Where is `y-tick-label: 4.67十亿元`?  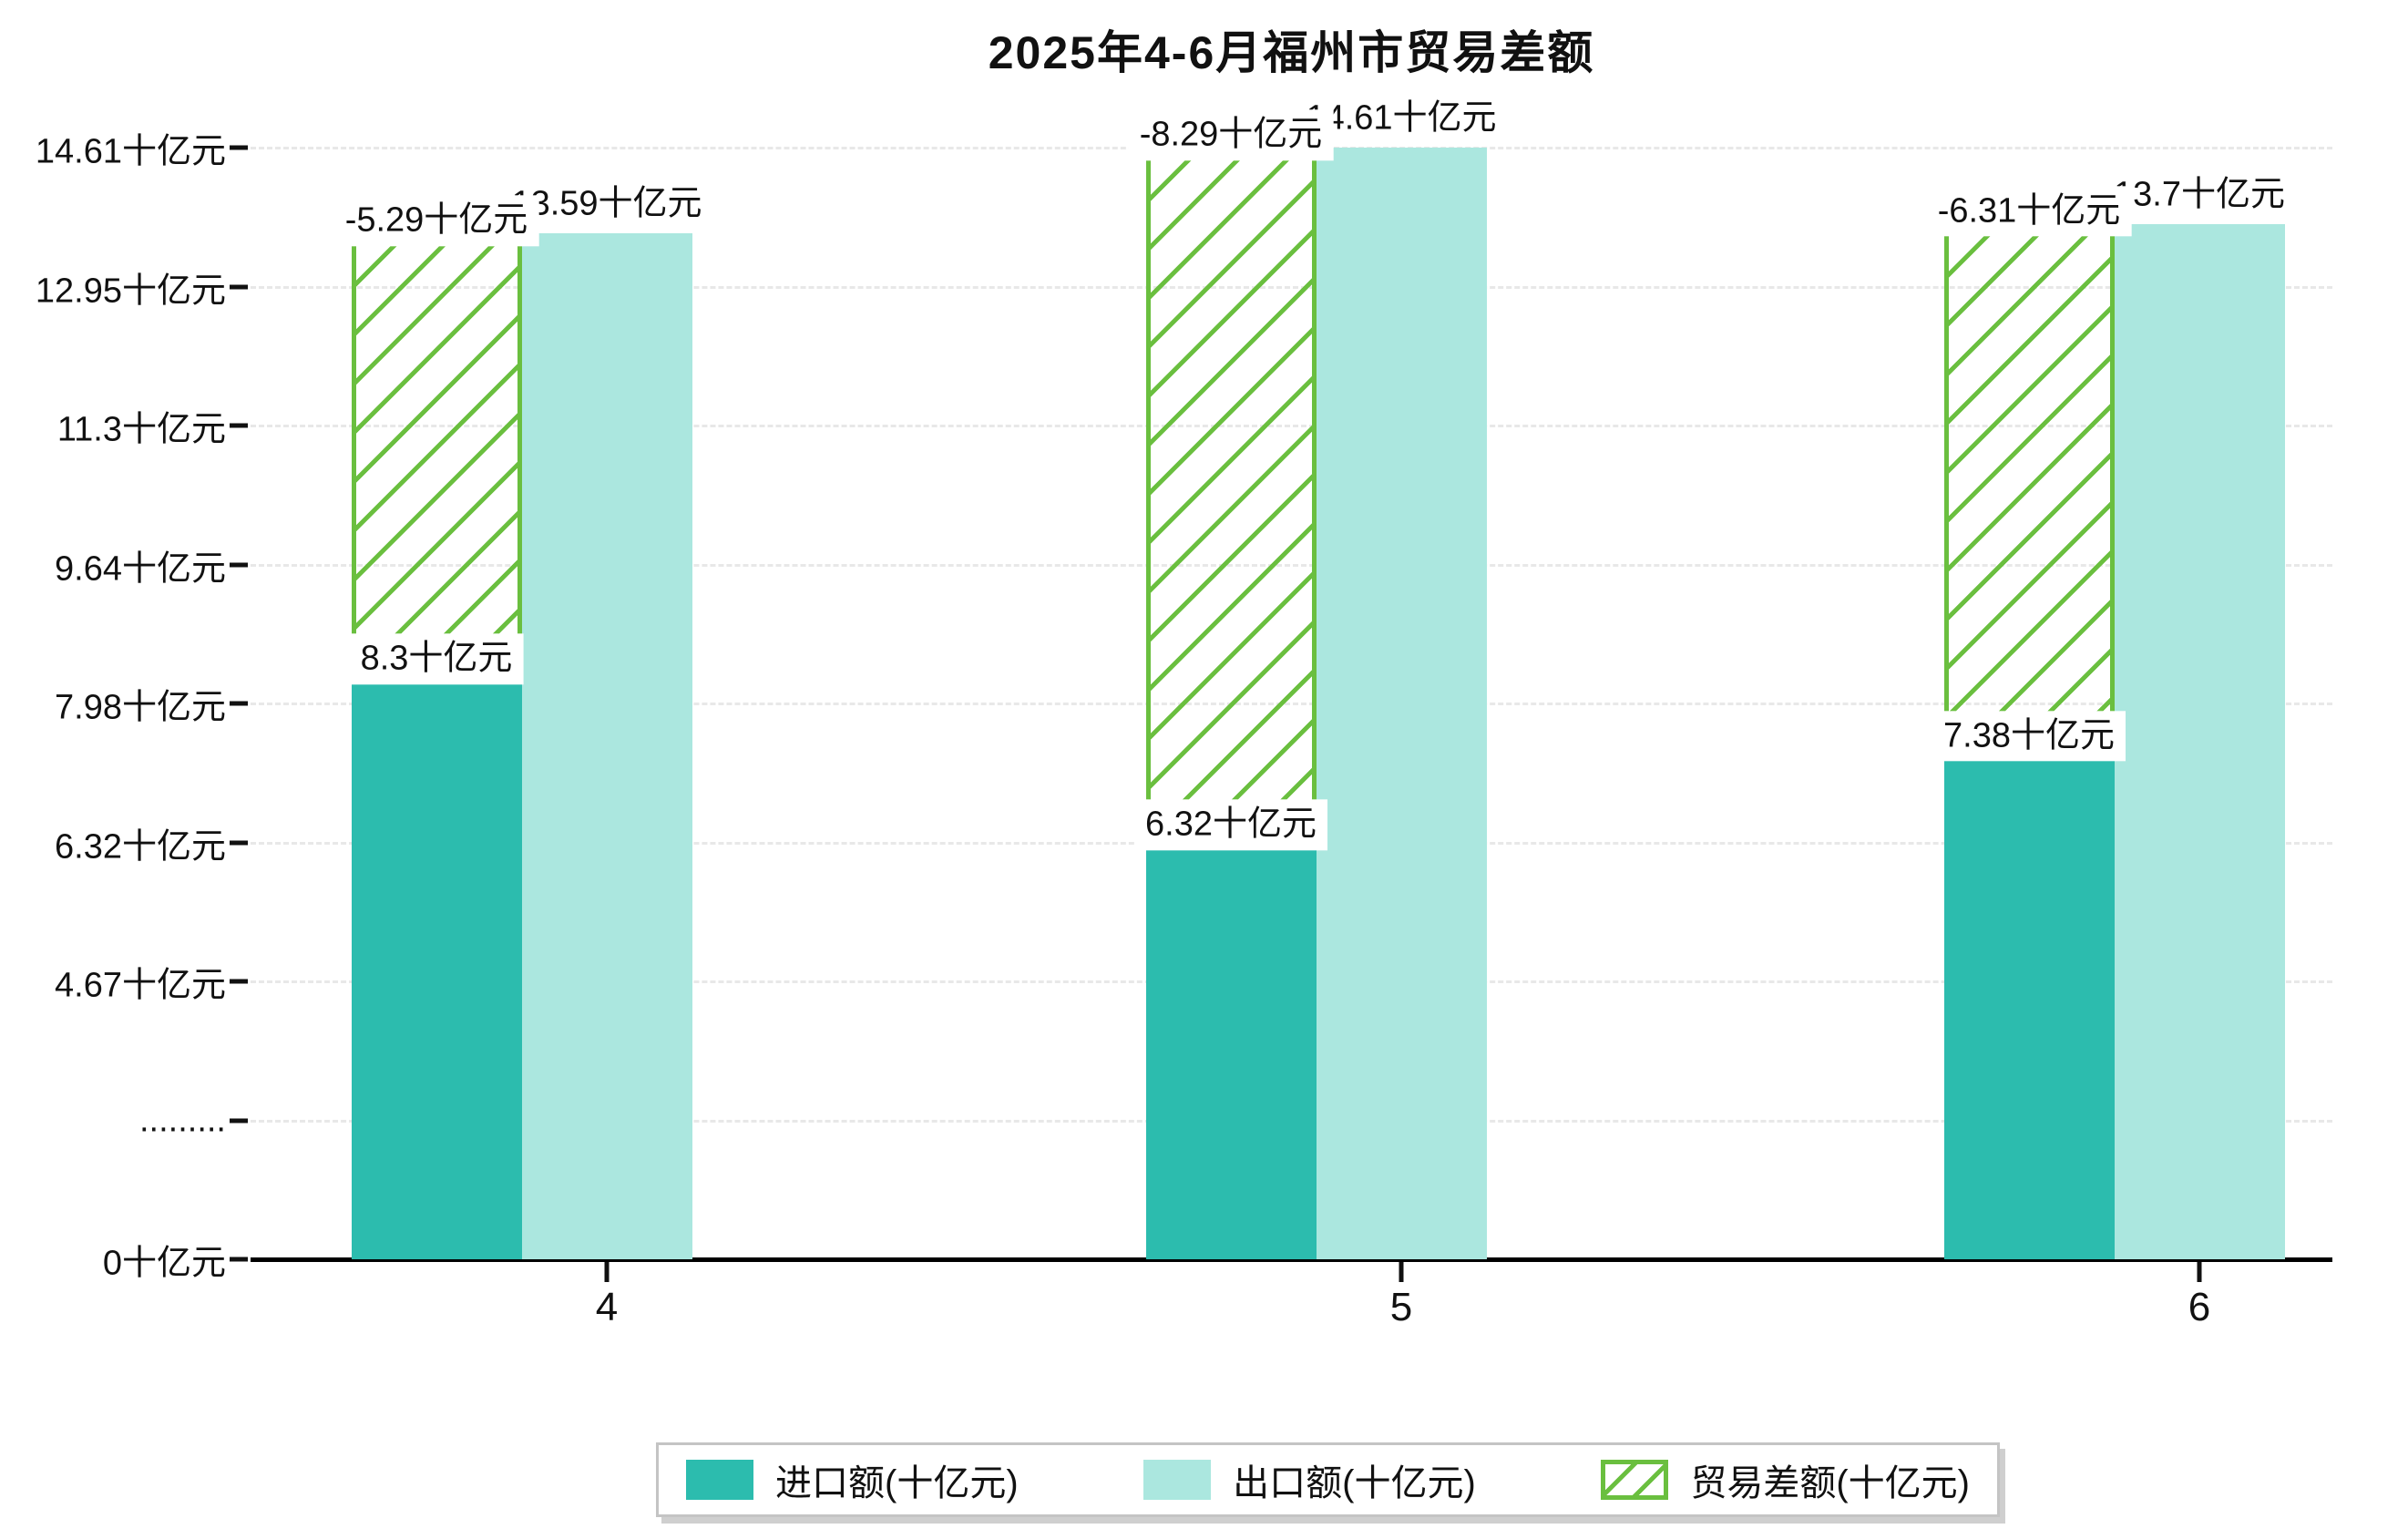 y-tick-label: 4.67十亿元 is located at coordinates (140, 986).